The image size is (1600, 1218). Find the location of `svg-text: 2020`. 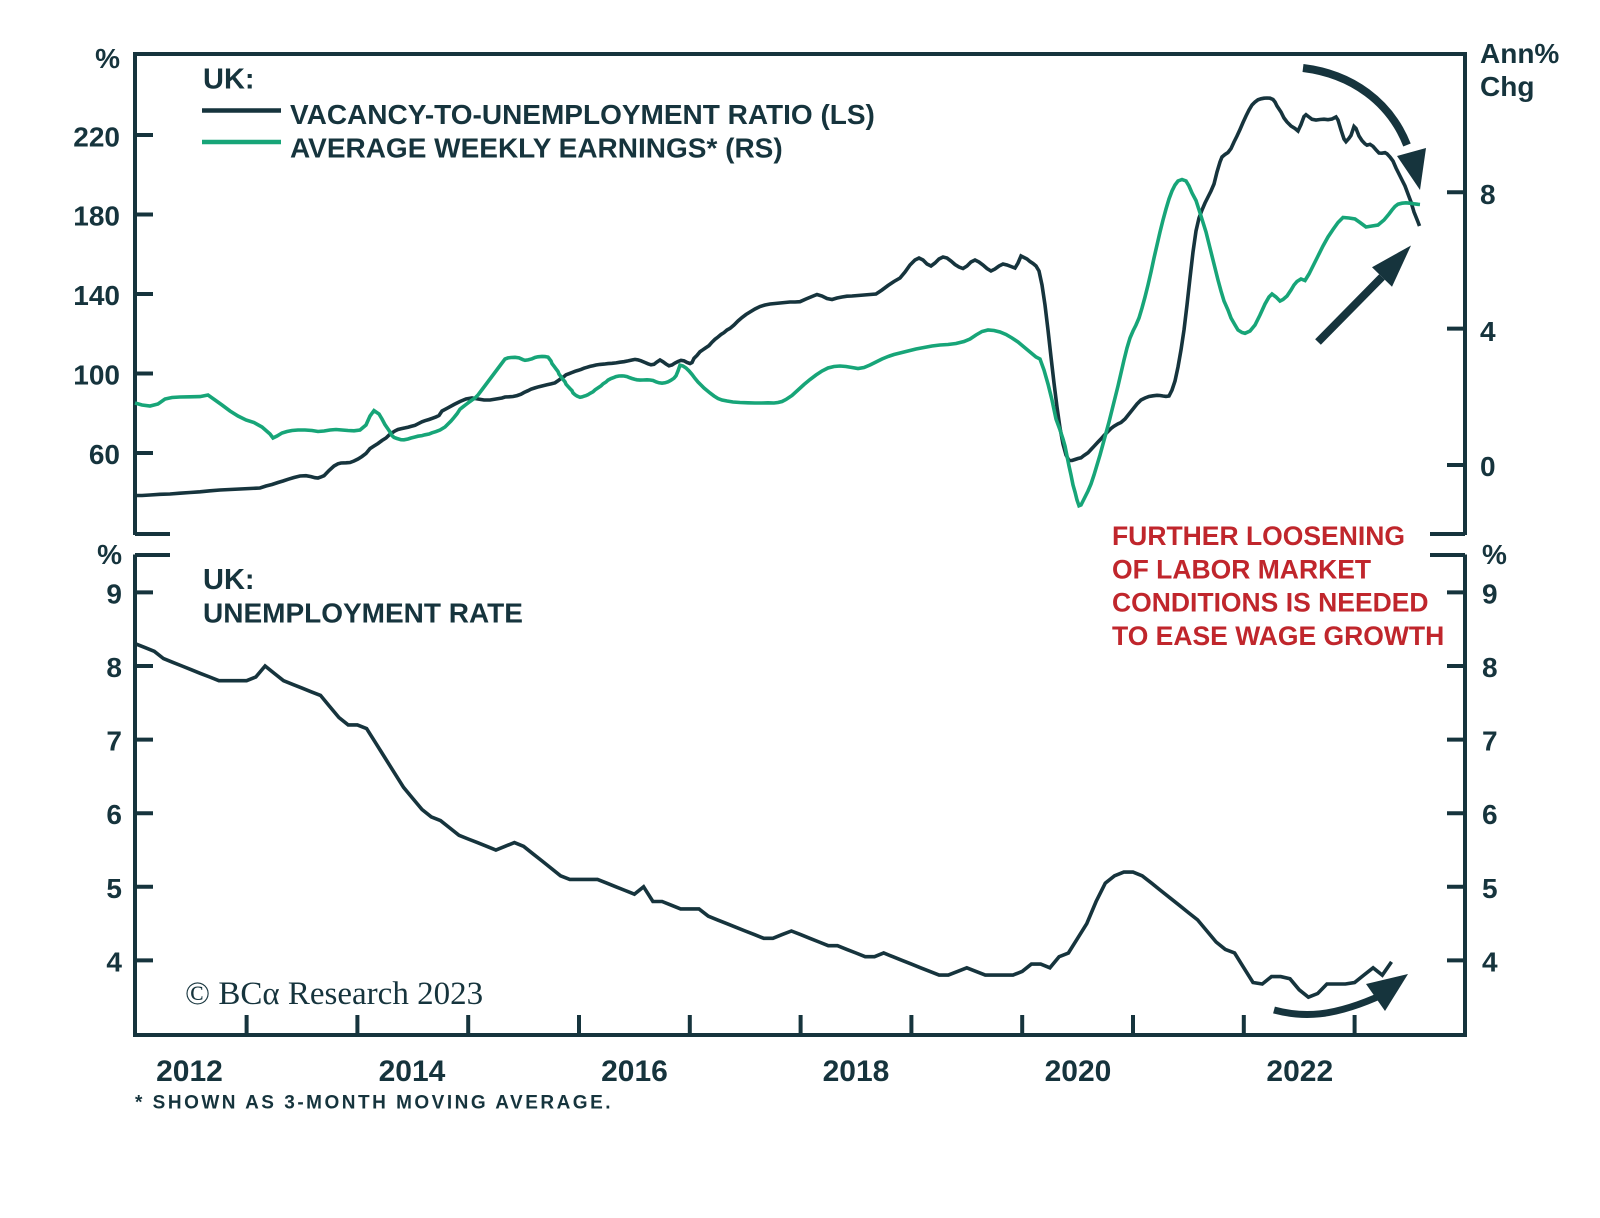

svg-text: 2020 is located at coordinates (1078, 1071).